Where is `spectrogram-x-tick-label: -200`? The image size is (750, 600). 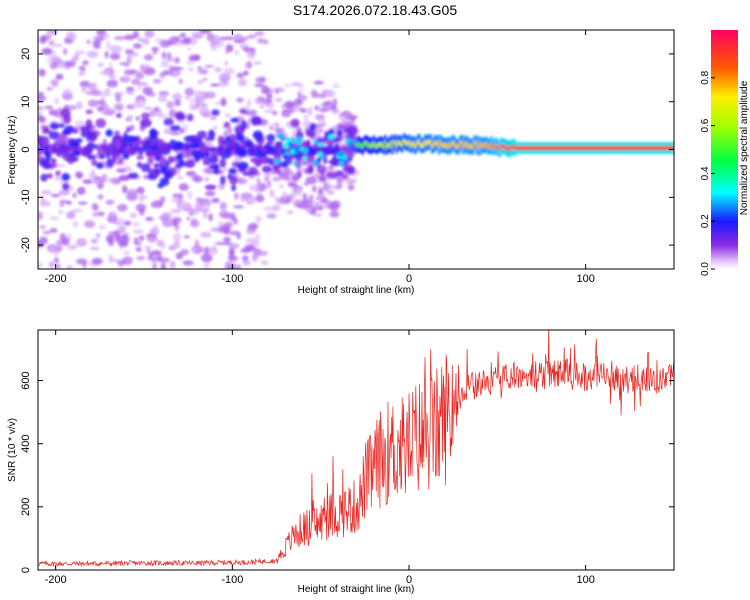
spectrogram-x-tick-label: -200 is located at coordinates (56, 279).